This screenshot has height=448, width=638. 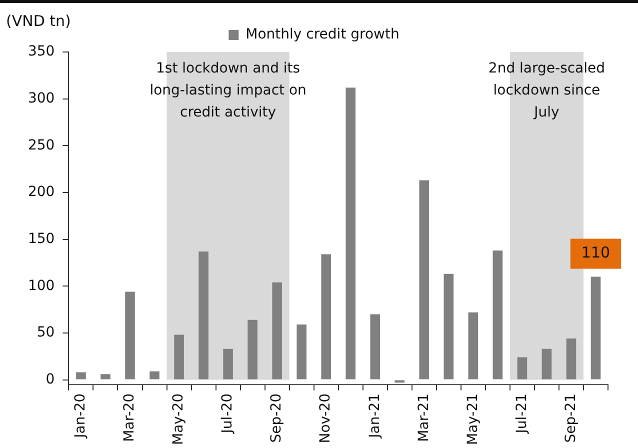 What do you see at coordinates (374, 416) in the screenshot?
I see `x-tick-label: Jan-21` at bounding box center [374, 416].